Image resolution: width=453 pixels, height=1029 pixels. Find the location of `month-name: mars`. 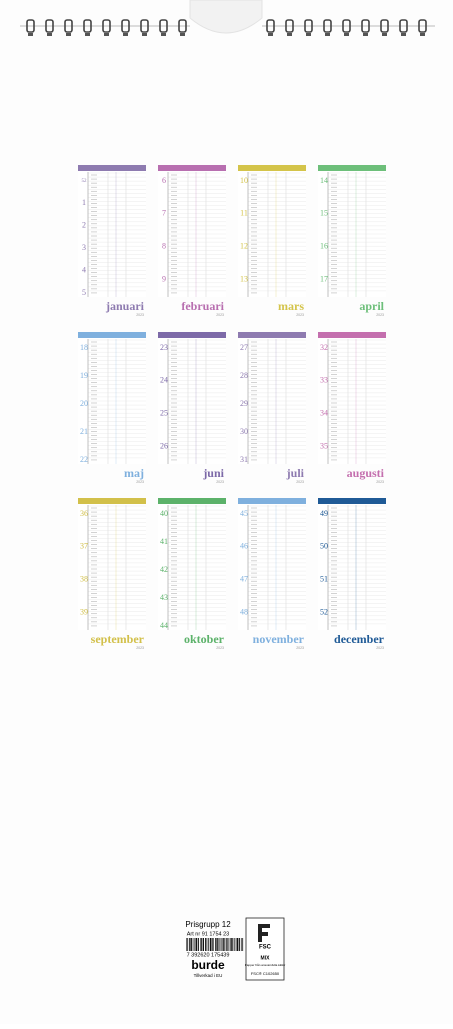

month-name: mars is located at coordinates (291, 306).